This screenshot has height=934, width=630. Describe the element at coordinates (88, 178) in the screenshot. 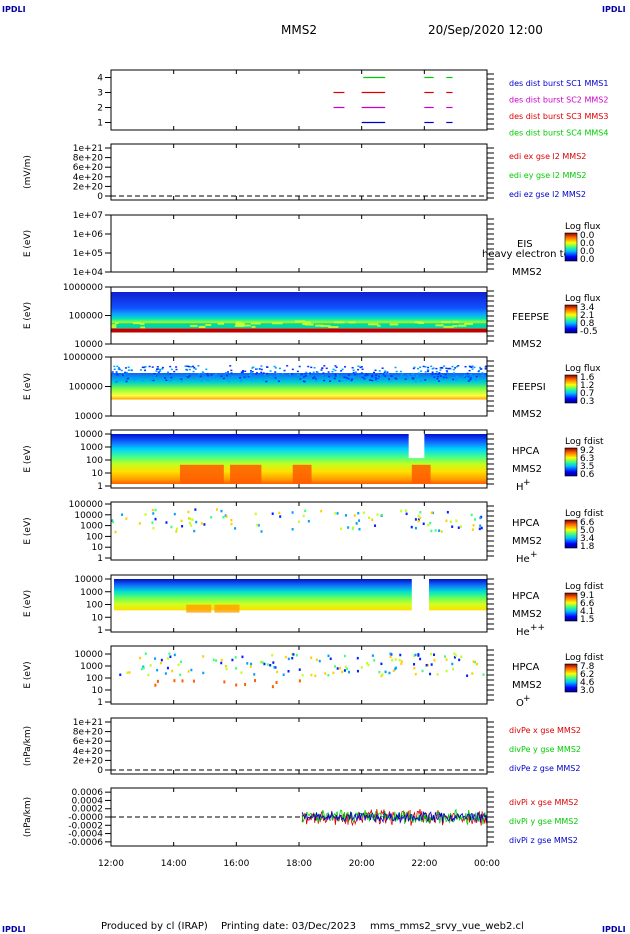

I see `edi-y-tick-label: 4e+20` at that location.